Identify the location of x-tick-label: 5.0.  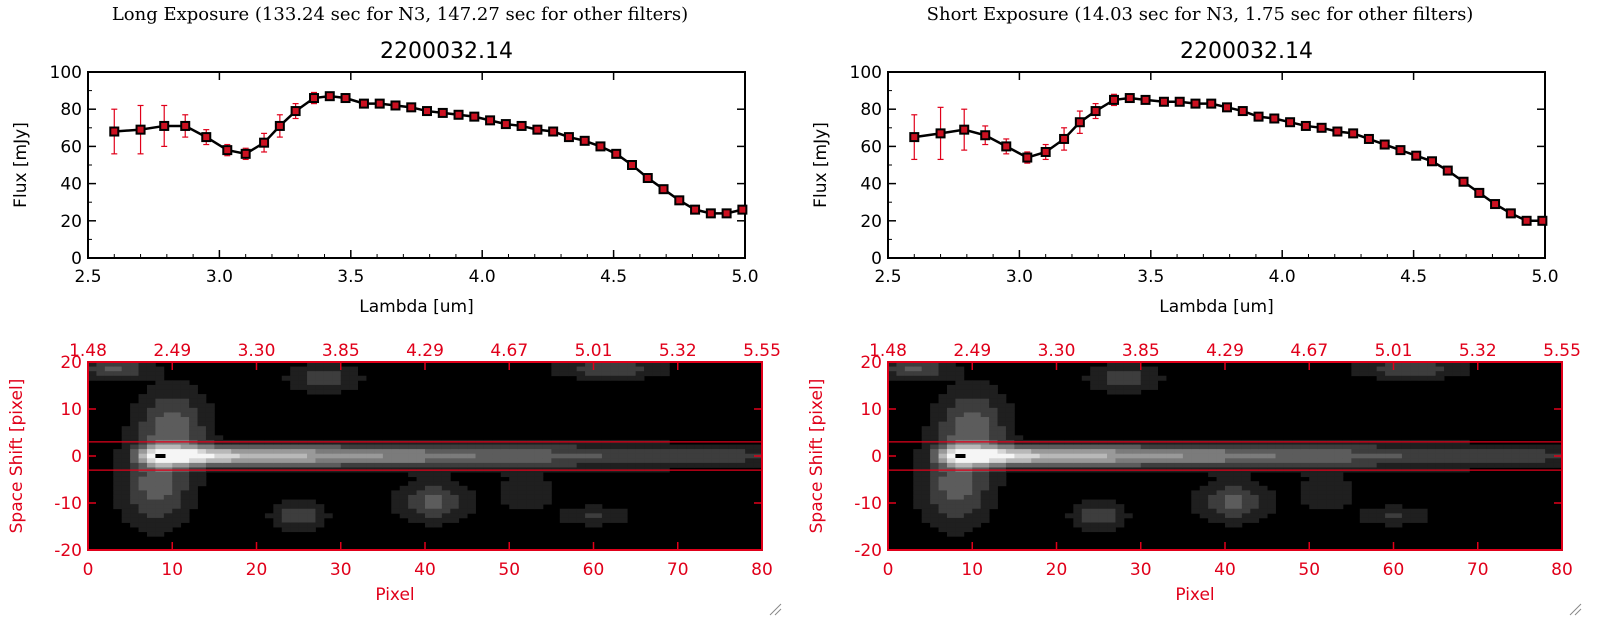
(744, 277).